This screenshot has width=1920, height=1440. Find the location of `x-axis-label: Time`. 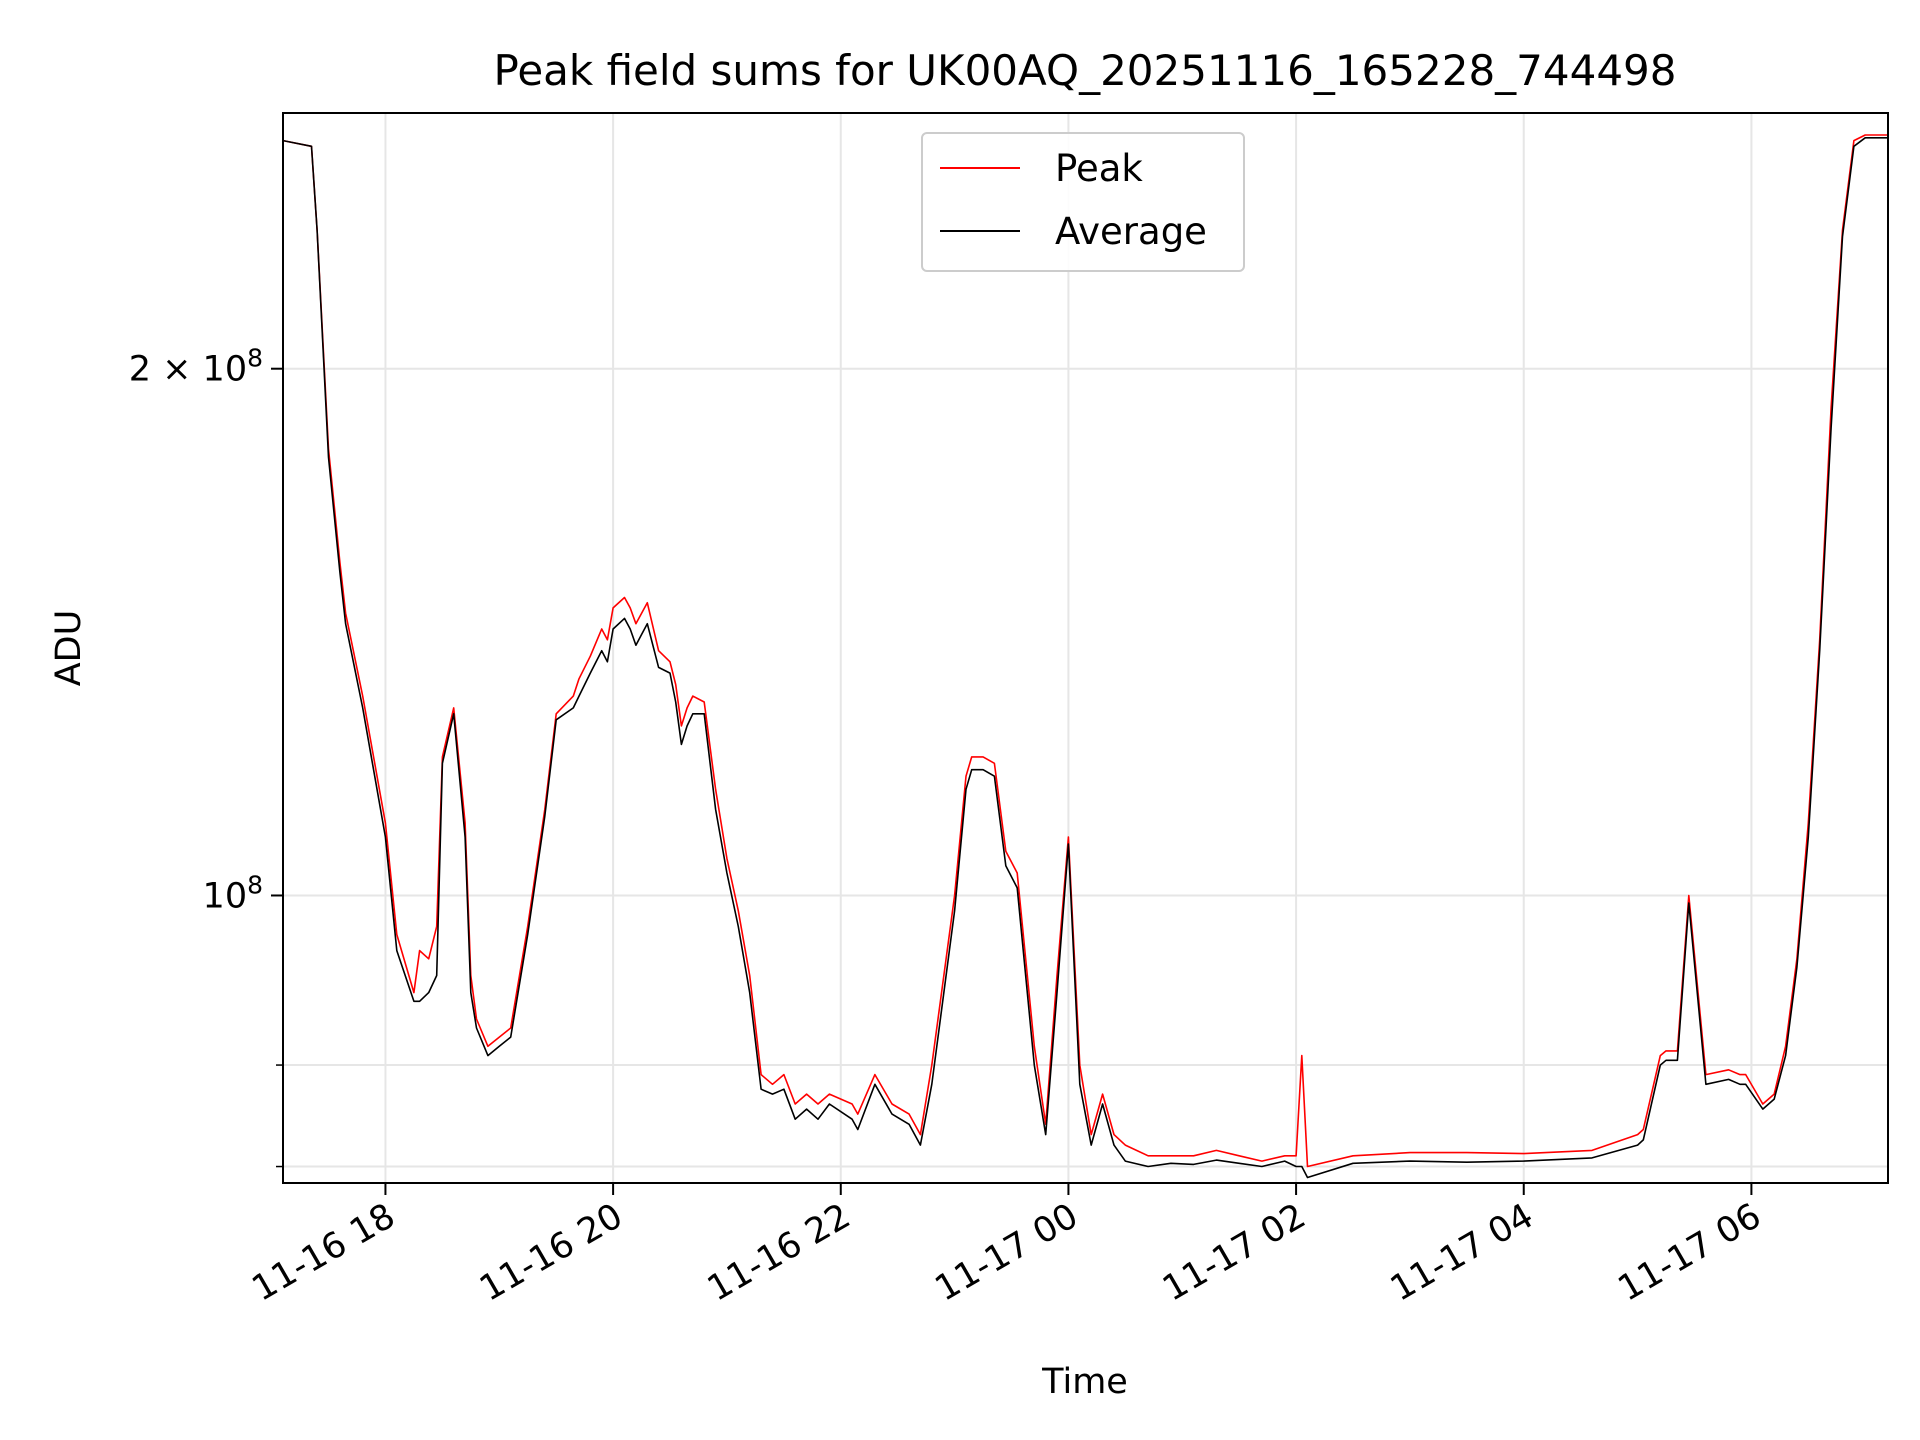

x-axis-label: Time is located at coordinates (1084, 1382).